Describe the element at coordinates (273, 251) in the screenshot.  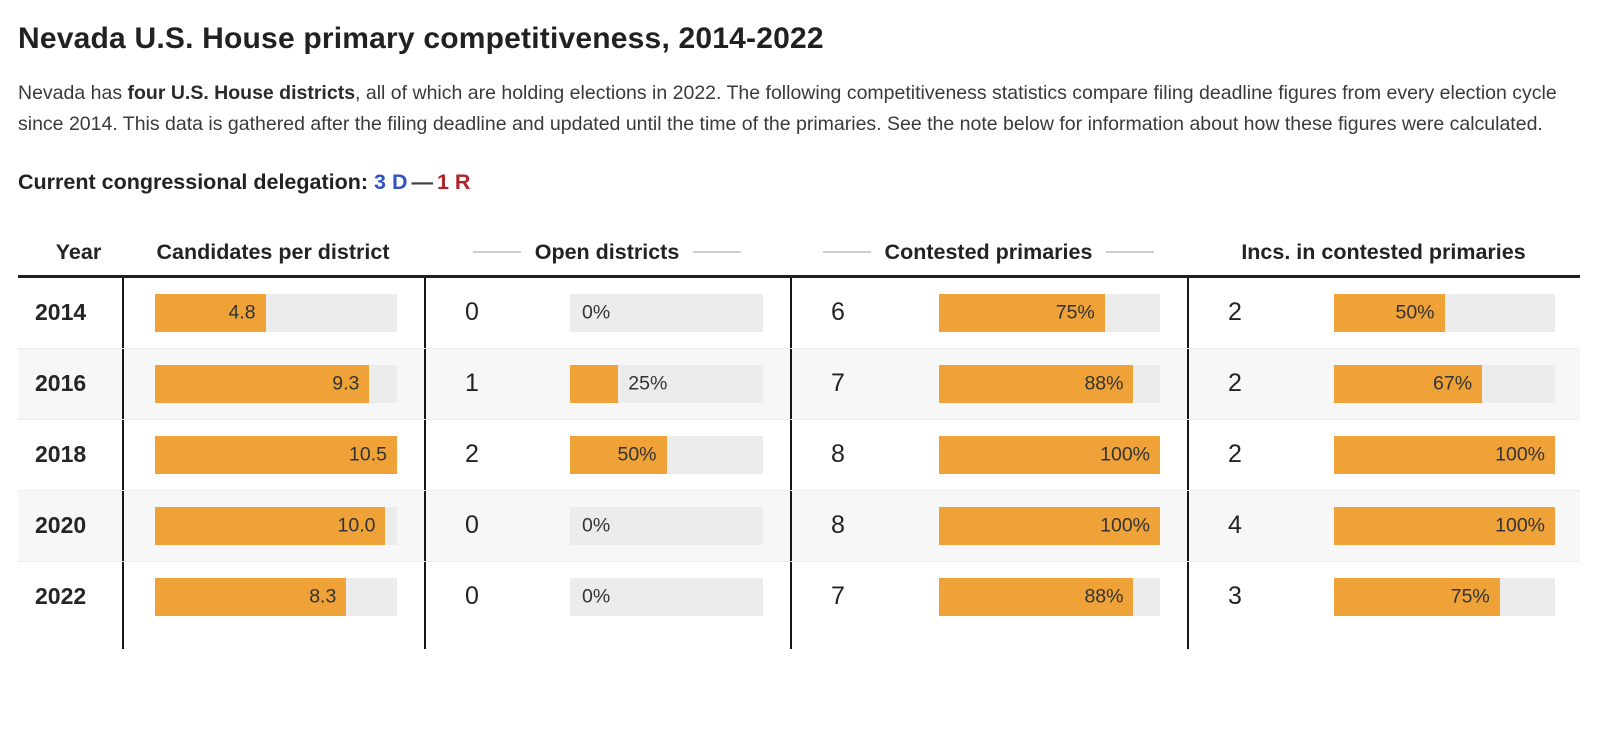
I see `header-candidates-per-district: Candidates per district` at that location.